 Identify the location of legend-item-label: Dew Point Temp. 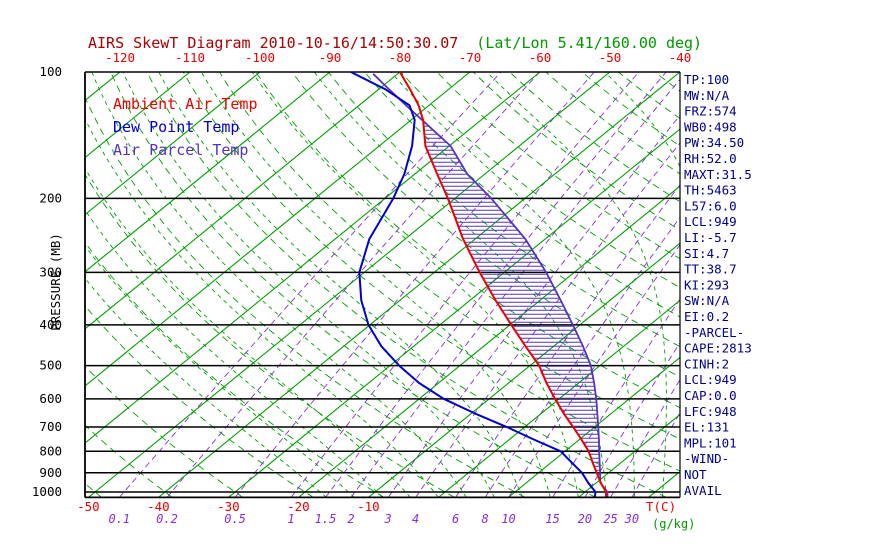
(176, 127).